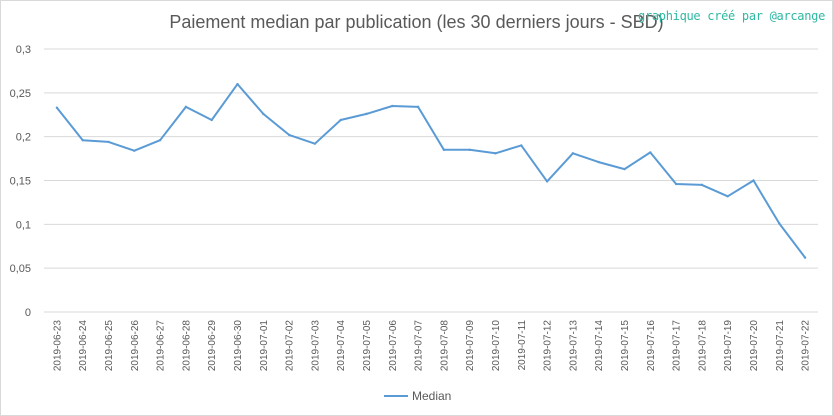  What do you see at coordinates (28, 313) in the screenshot?
I see `y-tick-label: 0` at bounding box center [28, 313].